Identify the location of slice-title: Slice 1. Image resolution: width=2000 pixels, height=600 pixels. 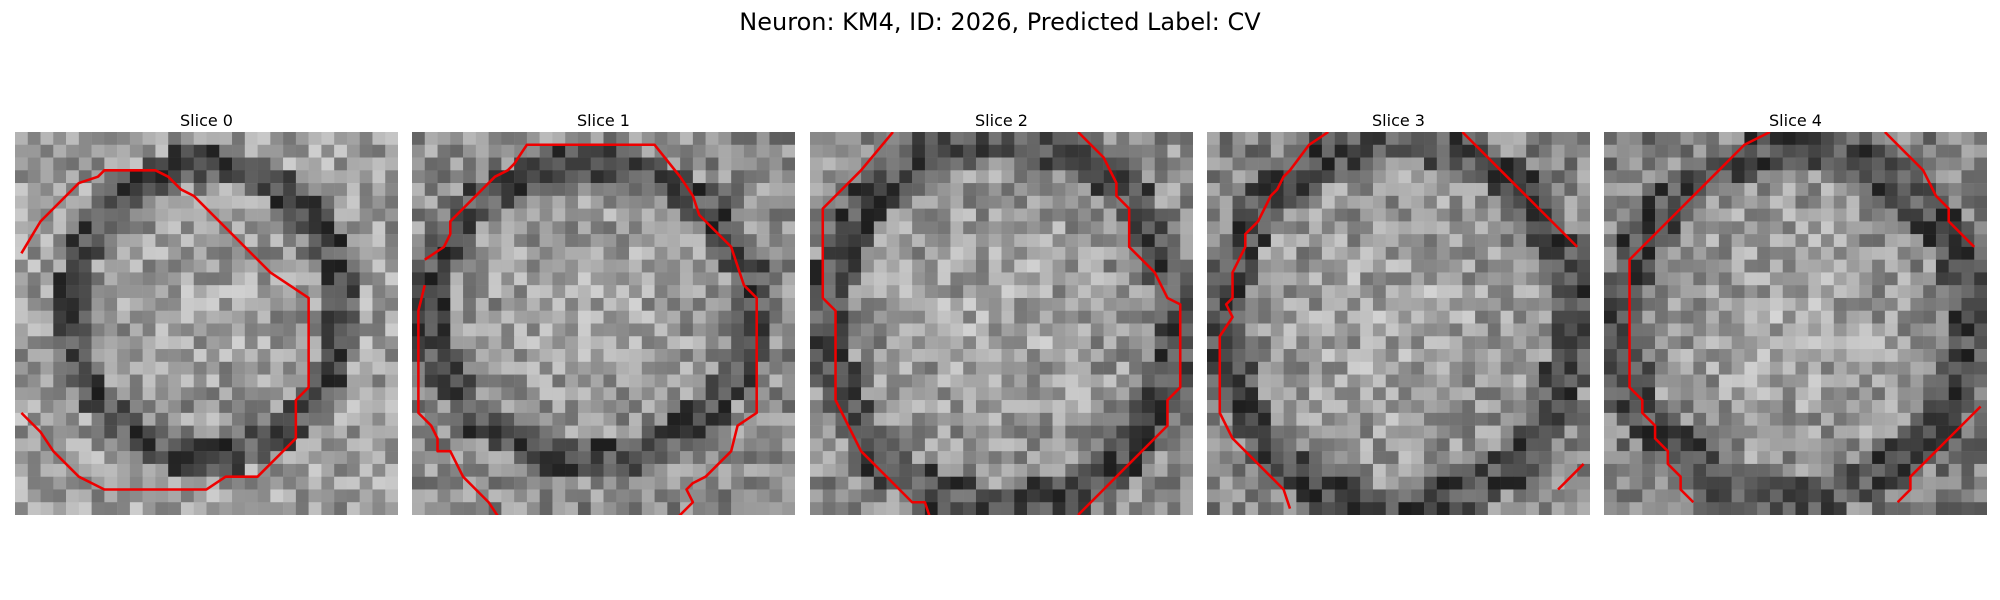
(603, 120).